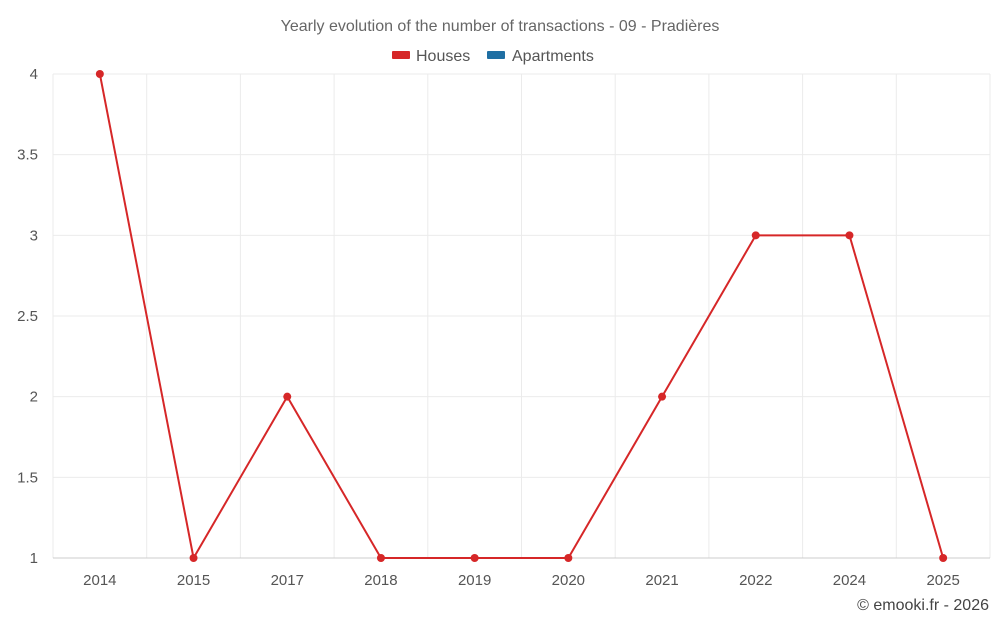 Image resolution: width=1000 pixels, height=625 pixels. Describe the element at coordinates (443, 56) in the screenshot. I see `legend-label-houses: Houses` at that location.